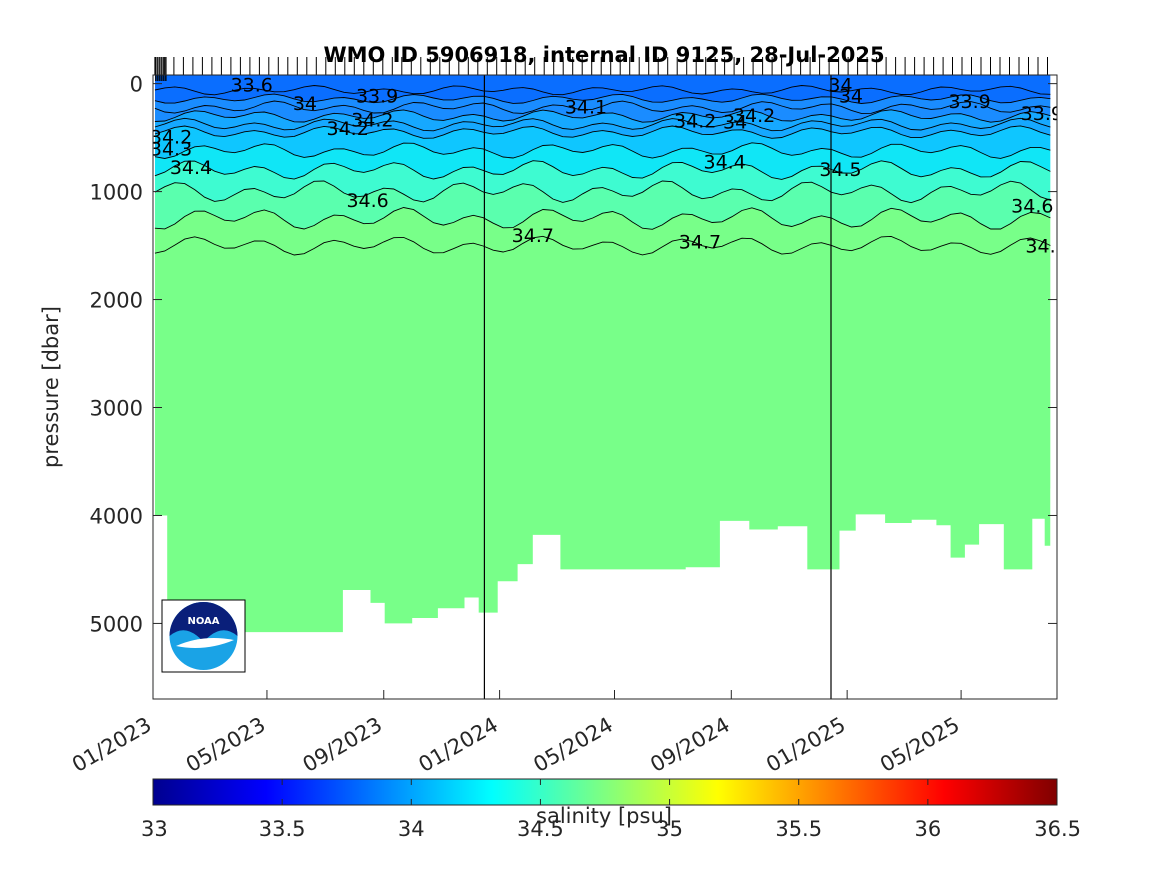  Describe the element at coordinates (252, 86) in the screenshot. I see `contour-label-0: 33.6` at that location.